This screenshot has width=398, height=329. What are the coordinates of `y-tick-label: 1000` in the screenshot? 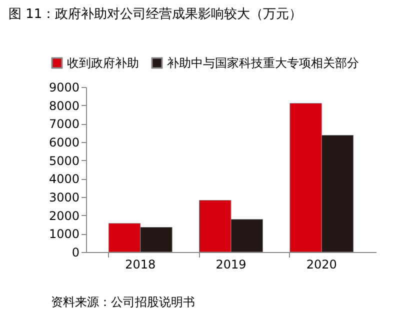 It's located at (64, 234).